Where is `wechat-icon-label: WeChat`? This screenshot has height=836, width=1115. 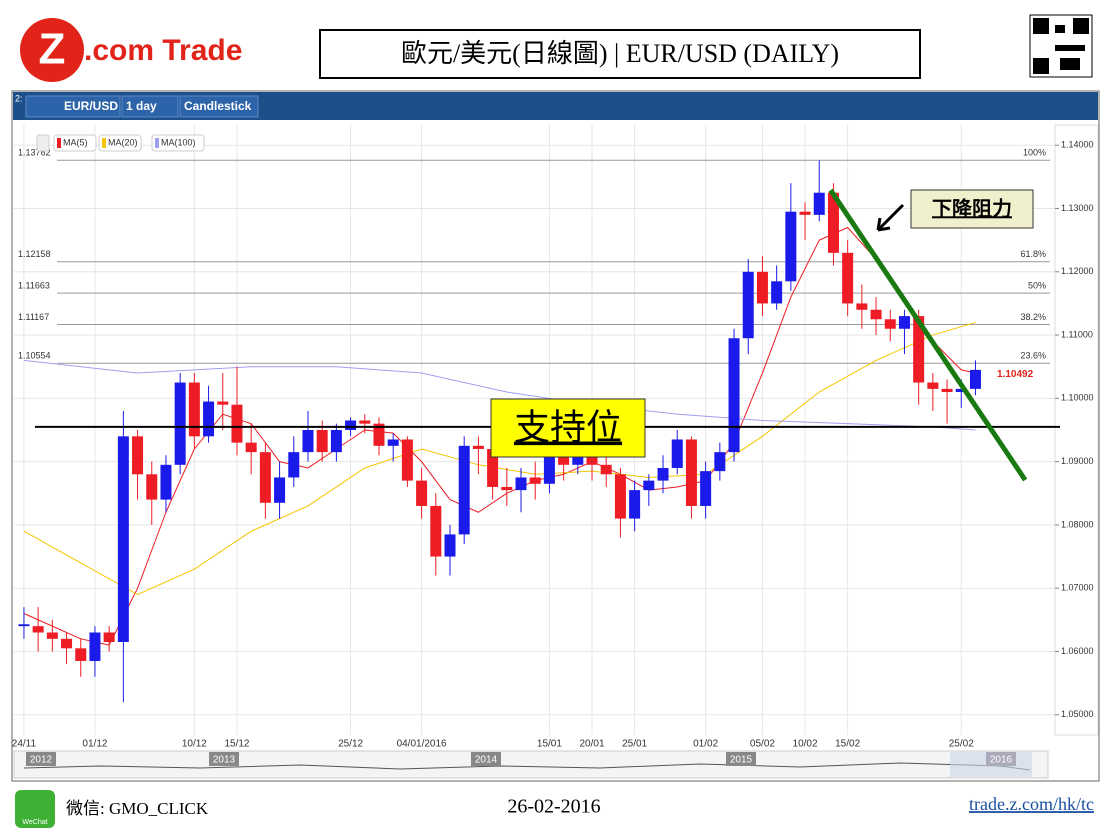 wechat-icon-label: WeChat is located at coordinates (34, 822).